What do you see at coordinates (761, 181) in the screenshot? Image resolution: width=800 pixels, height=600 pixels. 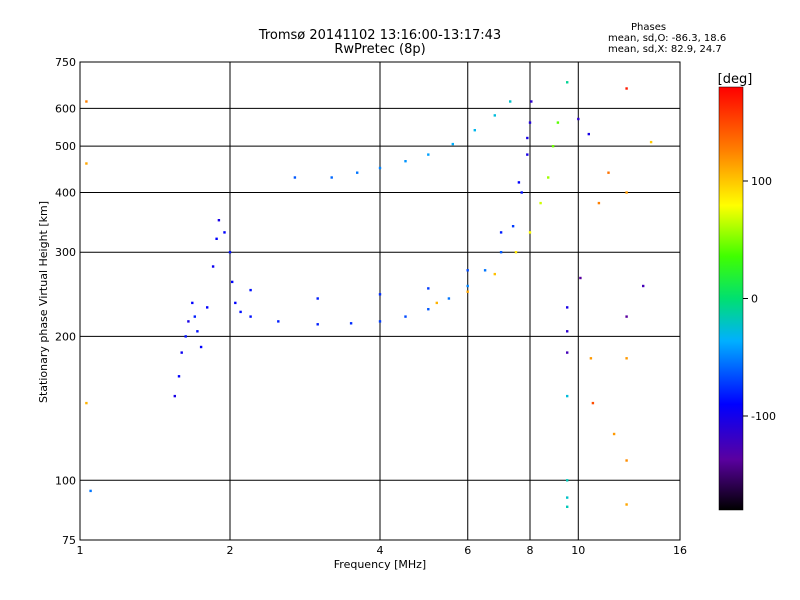 I see `colorbar-tick-label: 100` at bounding box center [761, 181].